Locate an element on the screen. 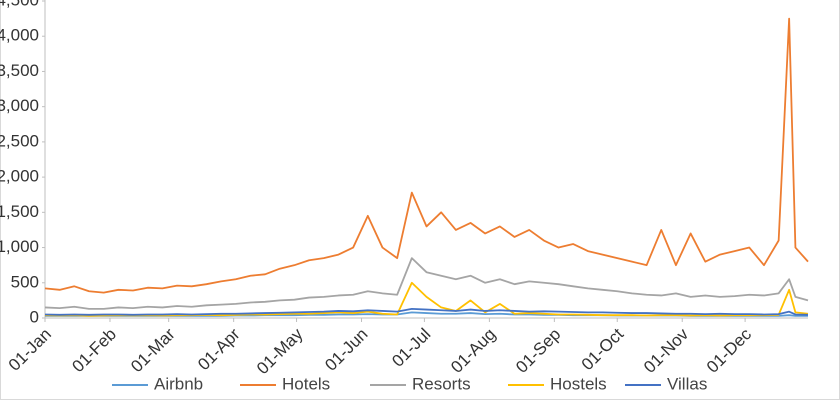  legend-label: Hotels is located at coordinates (306, 383).